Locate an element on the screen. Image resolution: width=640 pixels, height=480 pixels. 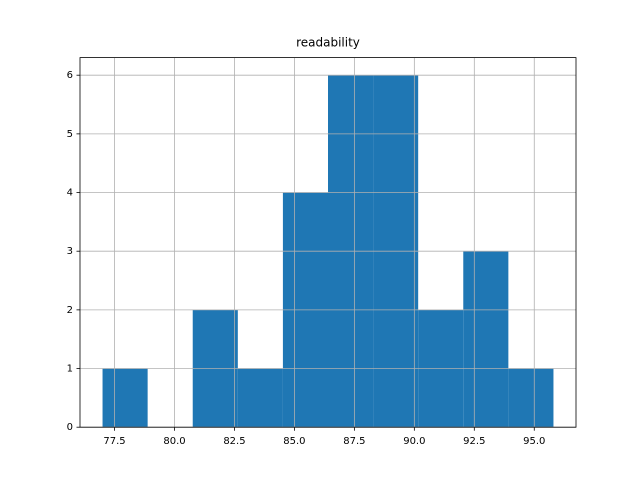
y-tick-label: 3 is located at coordinates (70, 251).